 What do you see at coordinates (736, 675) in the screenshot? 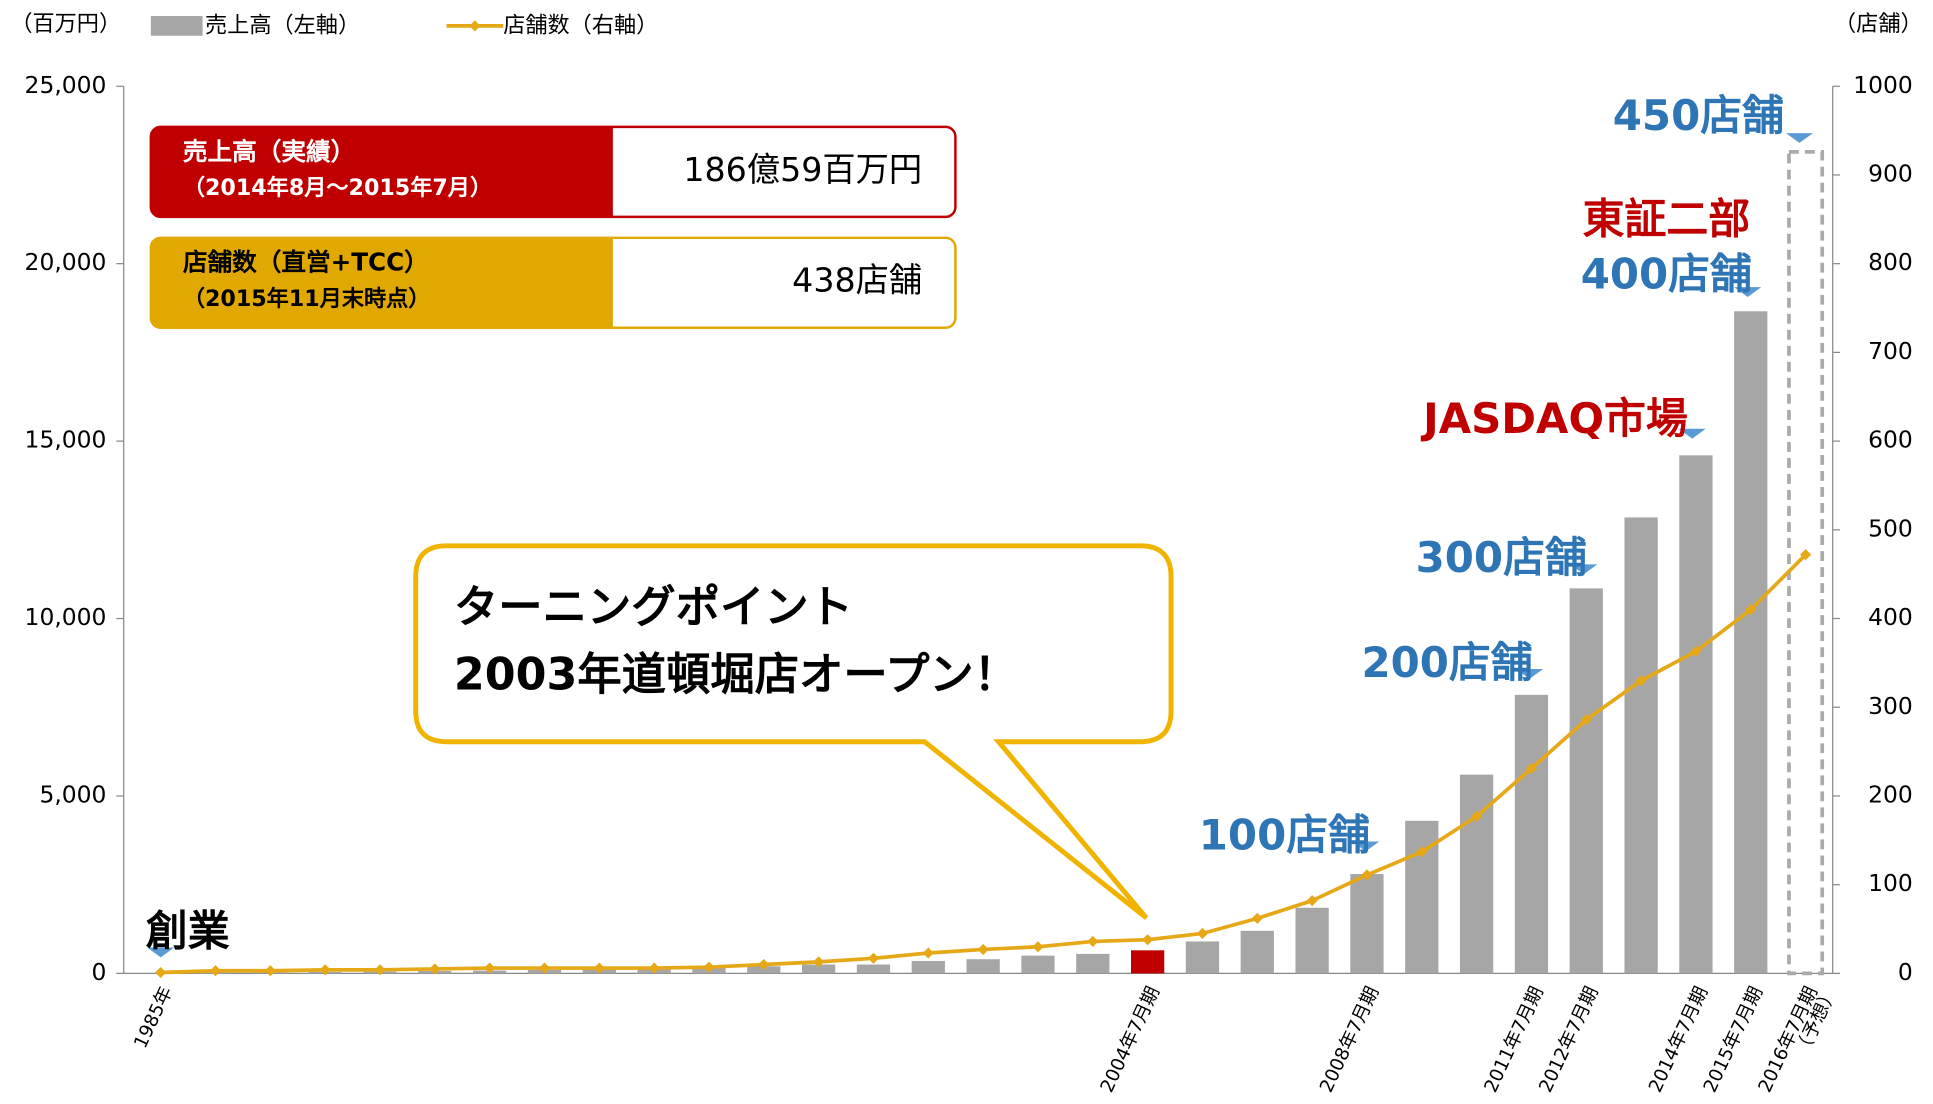
I see `callout-text: 2003年道頓堀店オープン！` at bounding box center [736, 675].